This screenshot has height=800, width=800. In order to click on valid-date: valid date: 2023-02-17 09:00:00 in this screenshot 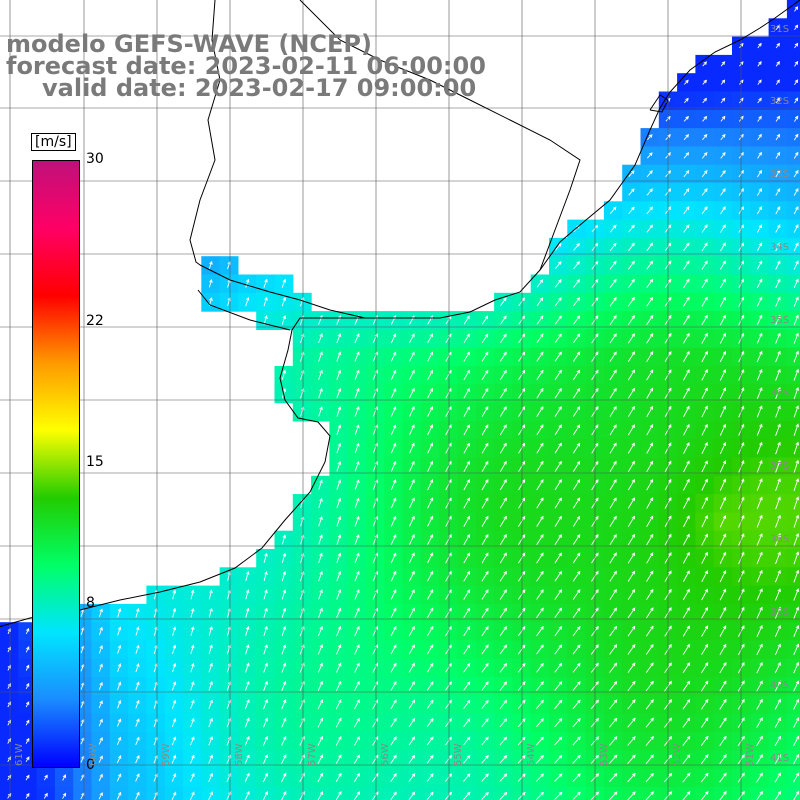, I will do `click(259, 88)`.